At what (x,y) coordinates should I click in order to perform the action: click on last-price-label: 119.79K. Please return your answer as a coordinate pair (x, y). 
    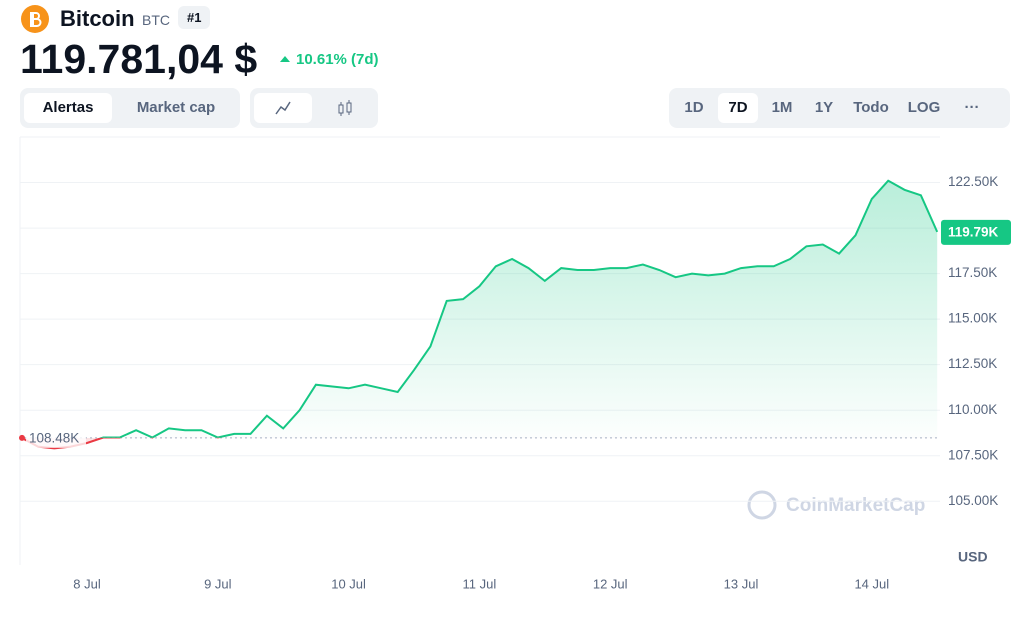
    Looking at the image, I should click on (973, 231).